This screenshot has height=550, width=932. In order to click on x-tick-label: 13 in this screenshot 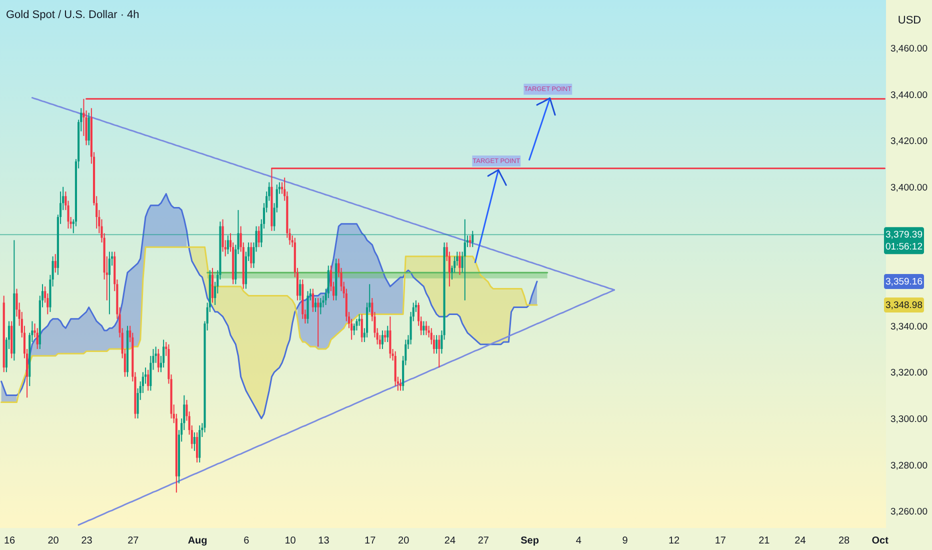, I will do `click(324, 541)`.